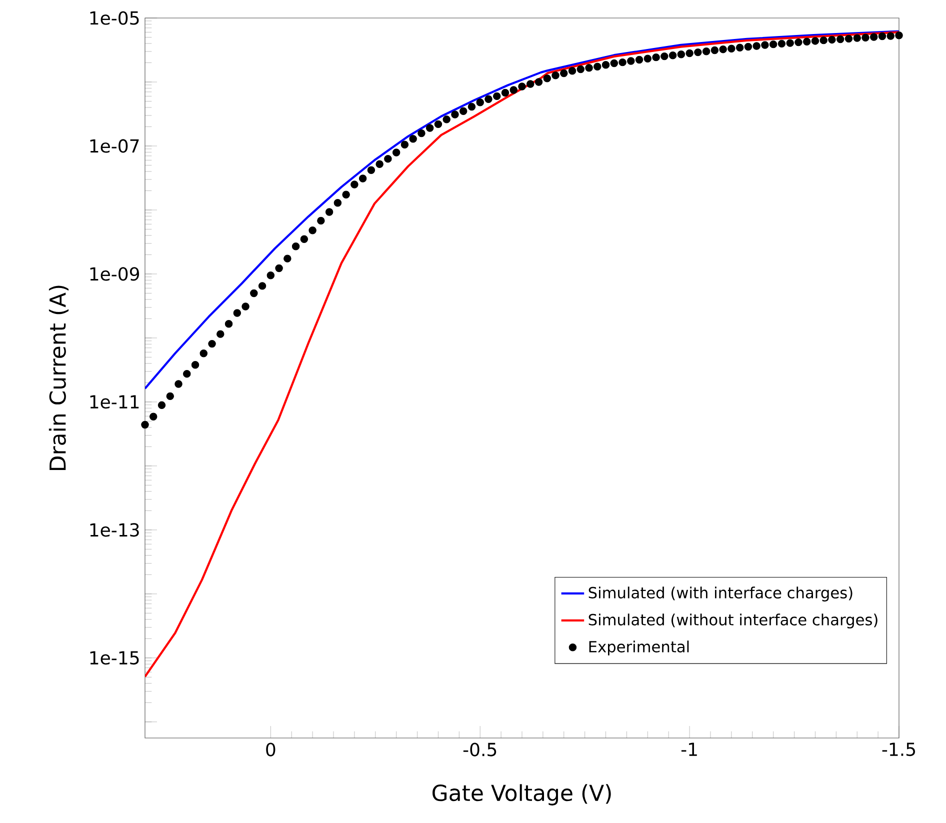  What do you see at coordinates (271, 749) in the screenshot?
I see `x-tick-label: 0` at bounding box center [271, 749].